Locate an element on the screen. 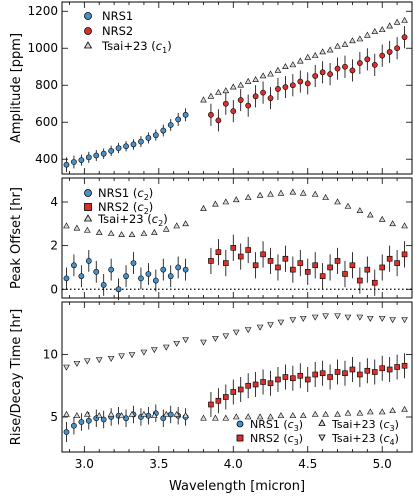  legend-label-nrs1-c2: NRS1 (c2) is located at coordinates (125, 194).